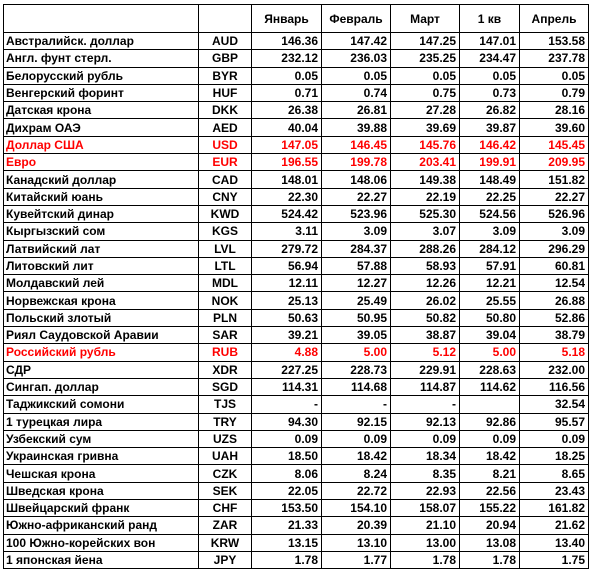 This screenshot has height=575, width=589. I want to click on table-row: Российский рубль RUB 4.88 5.00 5.12 5.00 5.18, so click(296, 352).